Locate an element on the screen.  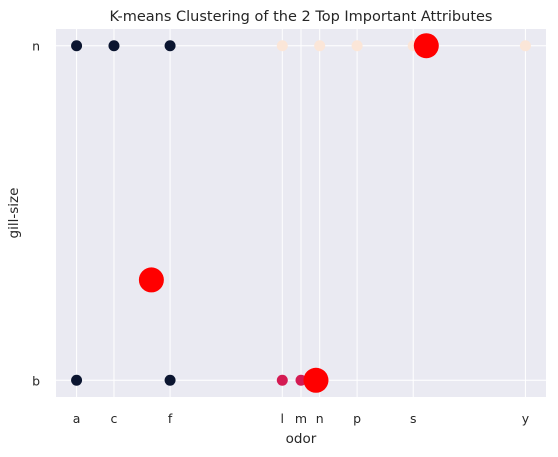
y-tick-label: n is located at coordinates (36, 46).